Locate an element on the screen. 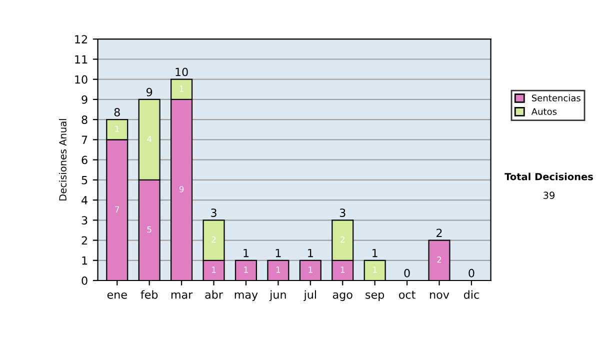 The image size is (600, 340). x-tick-label: oct is located at coordinates (407, 294).